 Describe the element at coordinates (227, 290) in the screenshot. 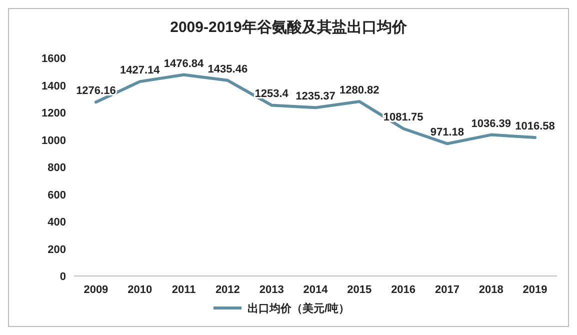

I see `x-tick-label: 2012` at that location.